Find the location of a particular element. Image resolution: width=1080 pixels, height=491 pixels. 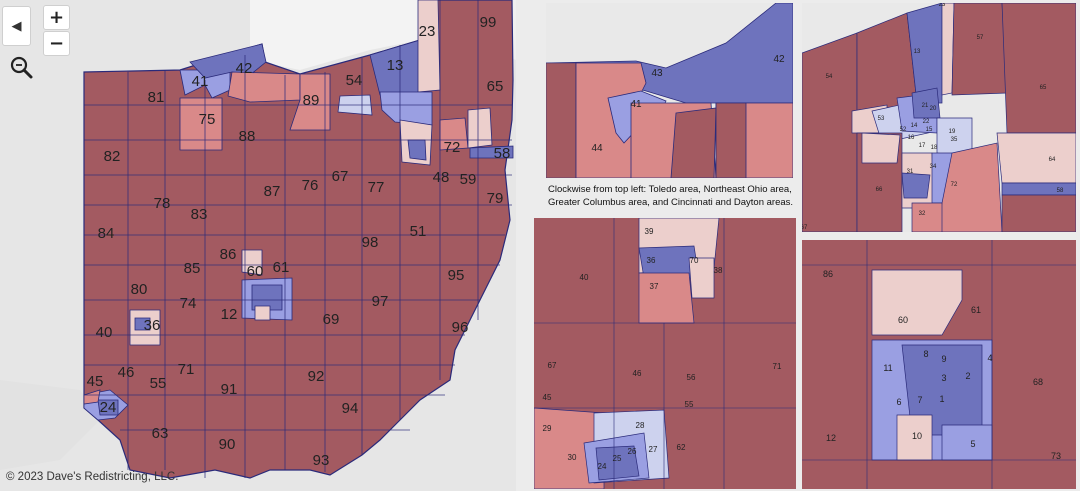

ne-label-16: 16 is located at coordinates (911, 138).